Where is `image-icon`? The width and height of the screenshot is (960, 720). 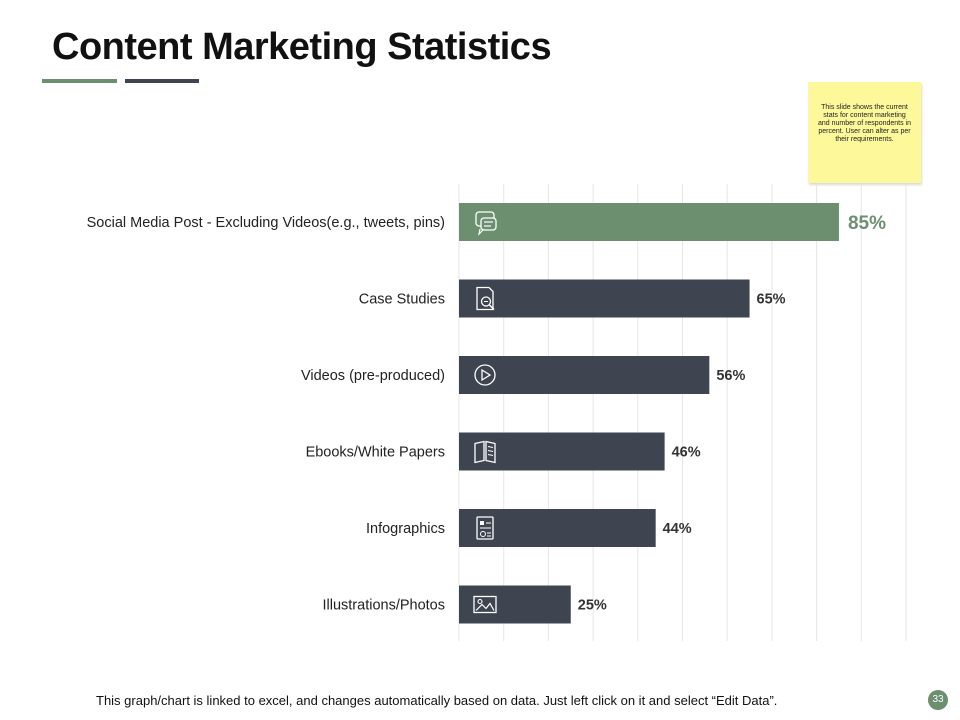 image-icon is located at coordinates (485, 604).